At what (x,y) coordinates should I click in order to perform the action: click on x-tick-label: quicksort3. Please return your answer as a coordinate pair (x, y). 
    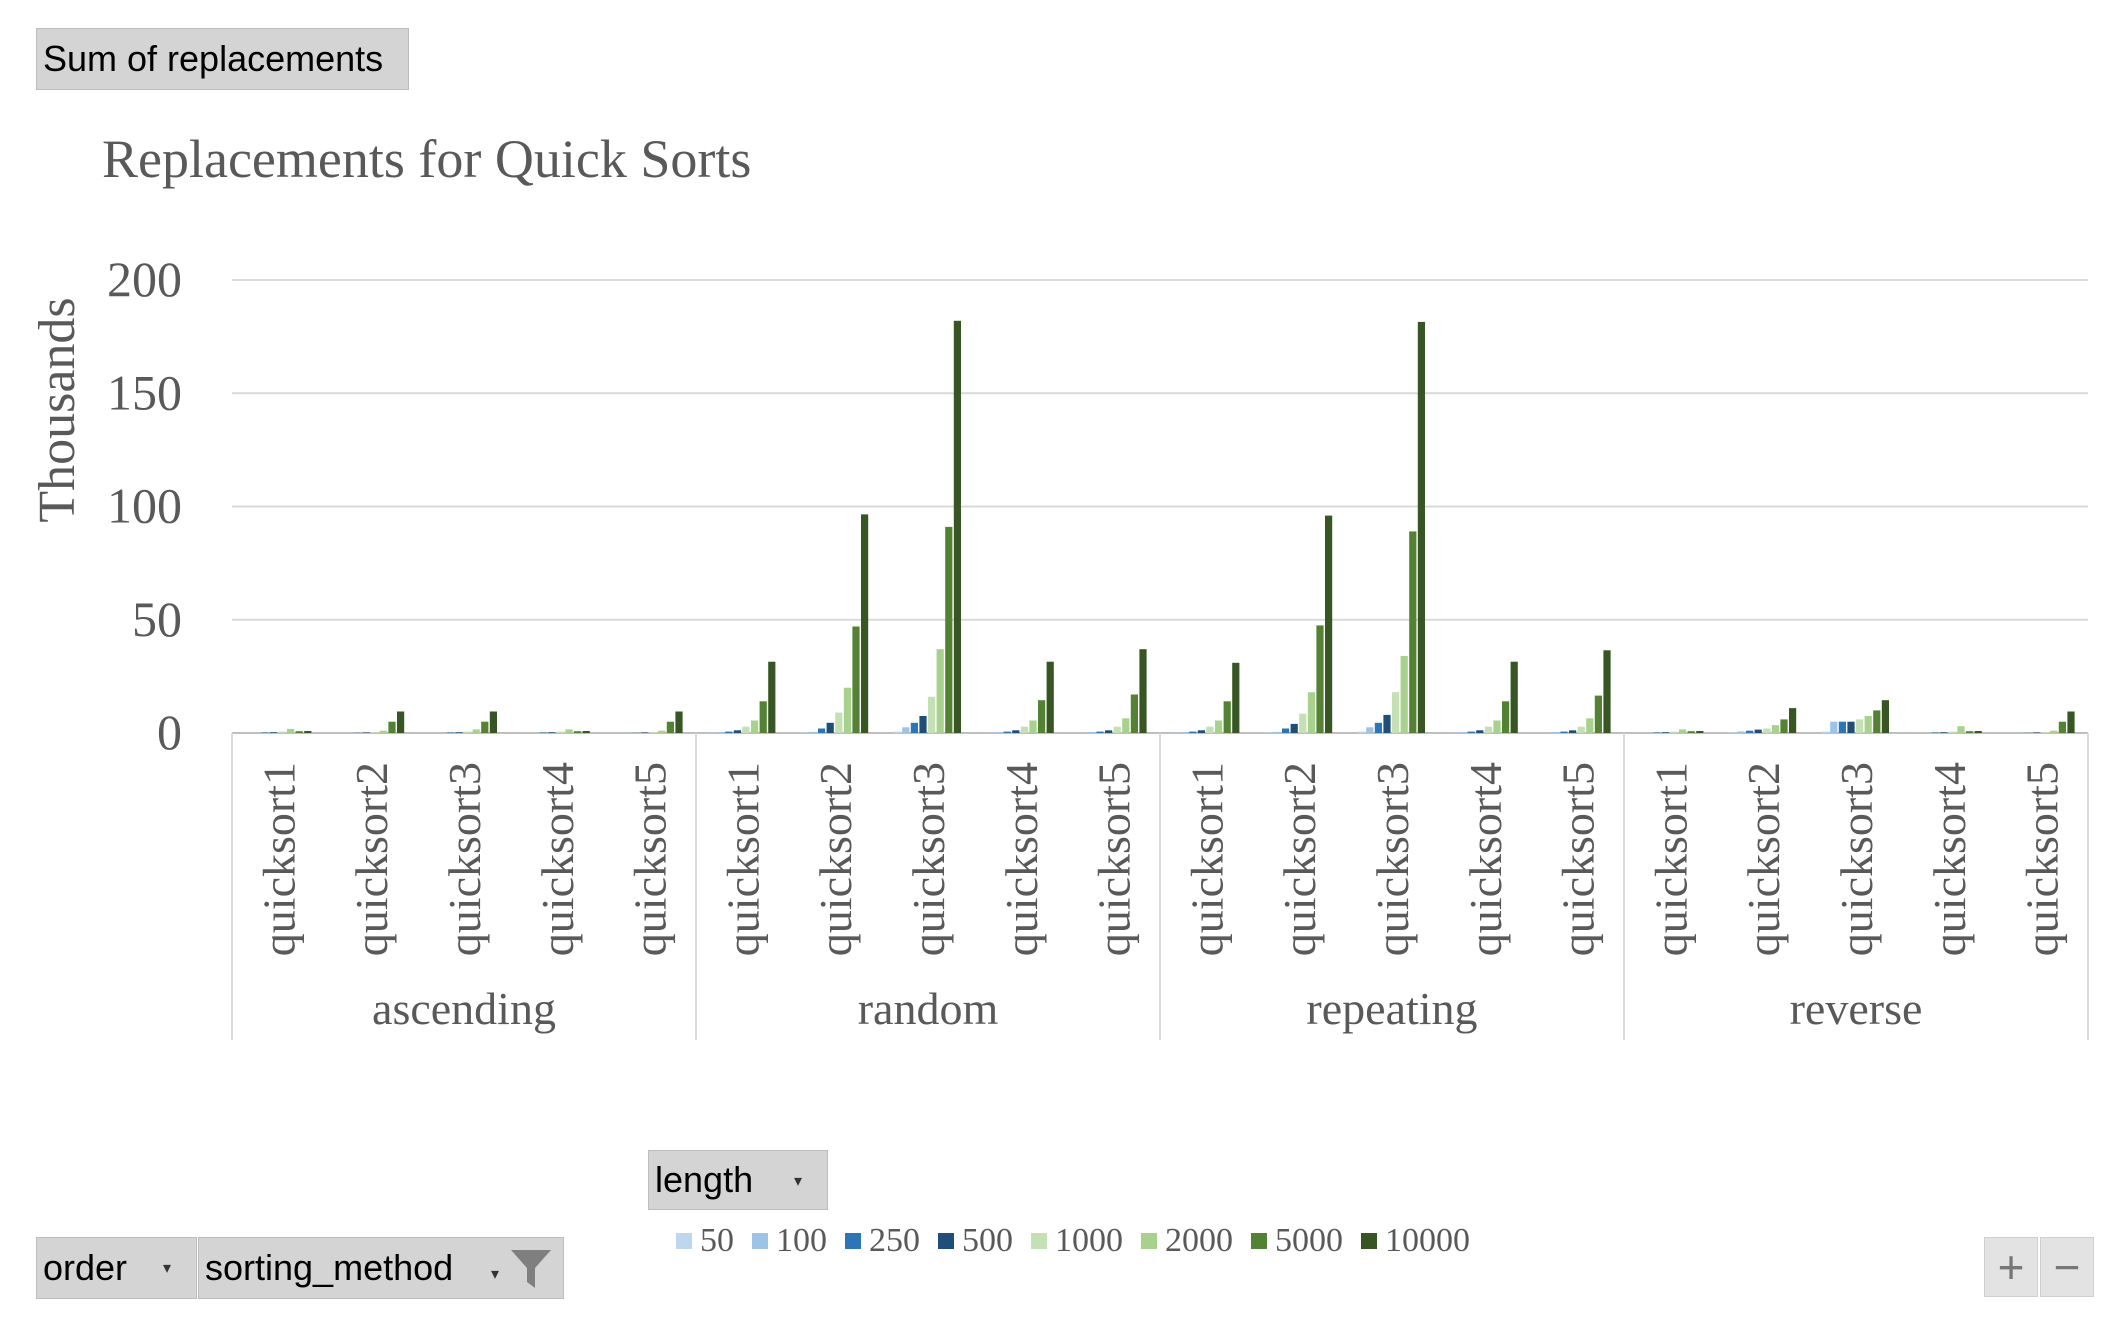
    Looking at the image, I should click on (1856, 859).